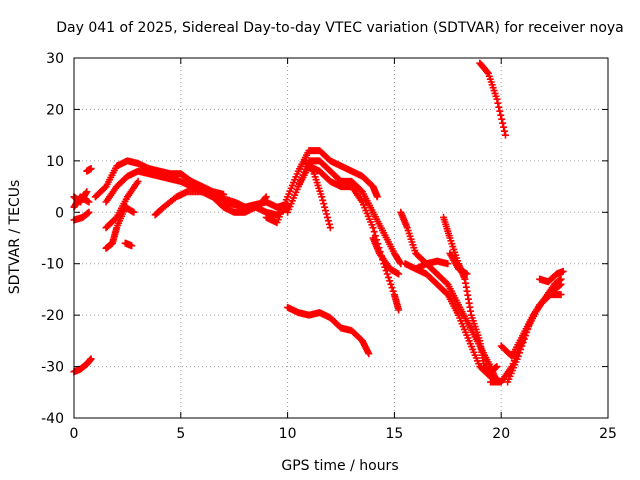 Image resolution: width=640 pixels, height=480 pixels. I want to click on series-arc24, so click(458, 263).